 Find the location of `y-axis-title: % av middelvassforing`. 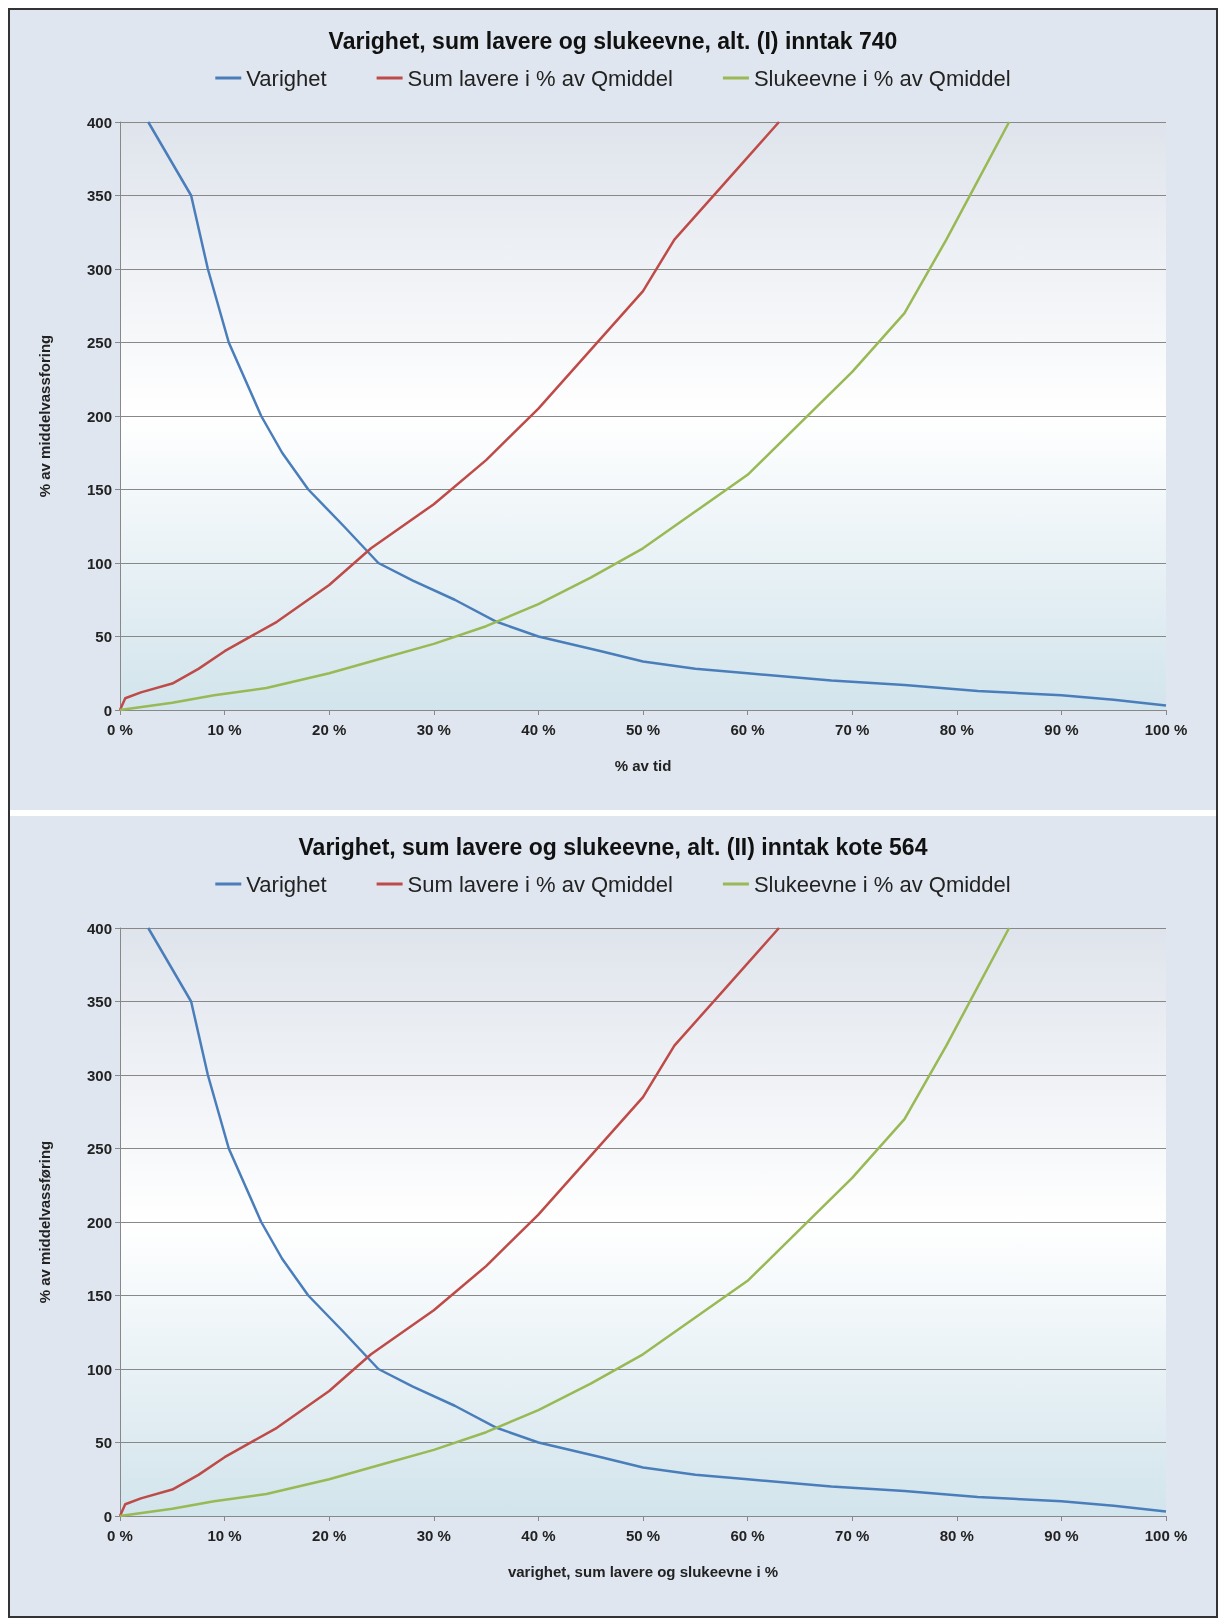

y-axis-title: % av middelvassforing is located at coordinates (44, 416).